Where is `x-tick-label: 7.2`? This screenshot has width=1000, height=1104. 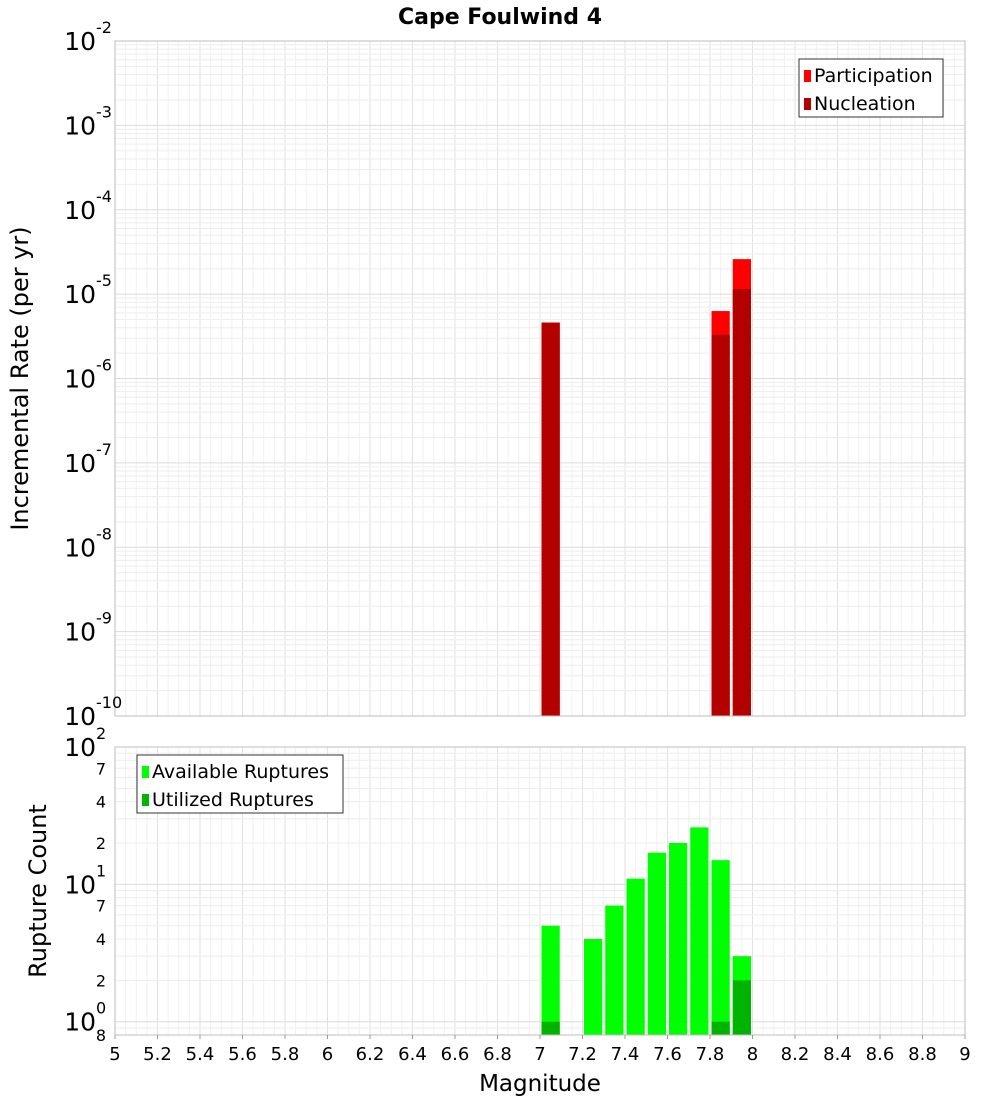 x-tick-label: 7.2 is located at coordinates (582, 1054).